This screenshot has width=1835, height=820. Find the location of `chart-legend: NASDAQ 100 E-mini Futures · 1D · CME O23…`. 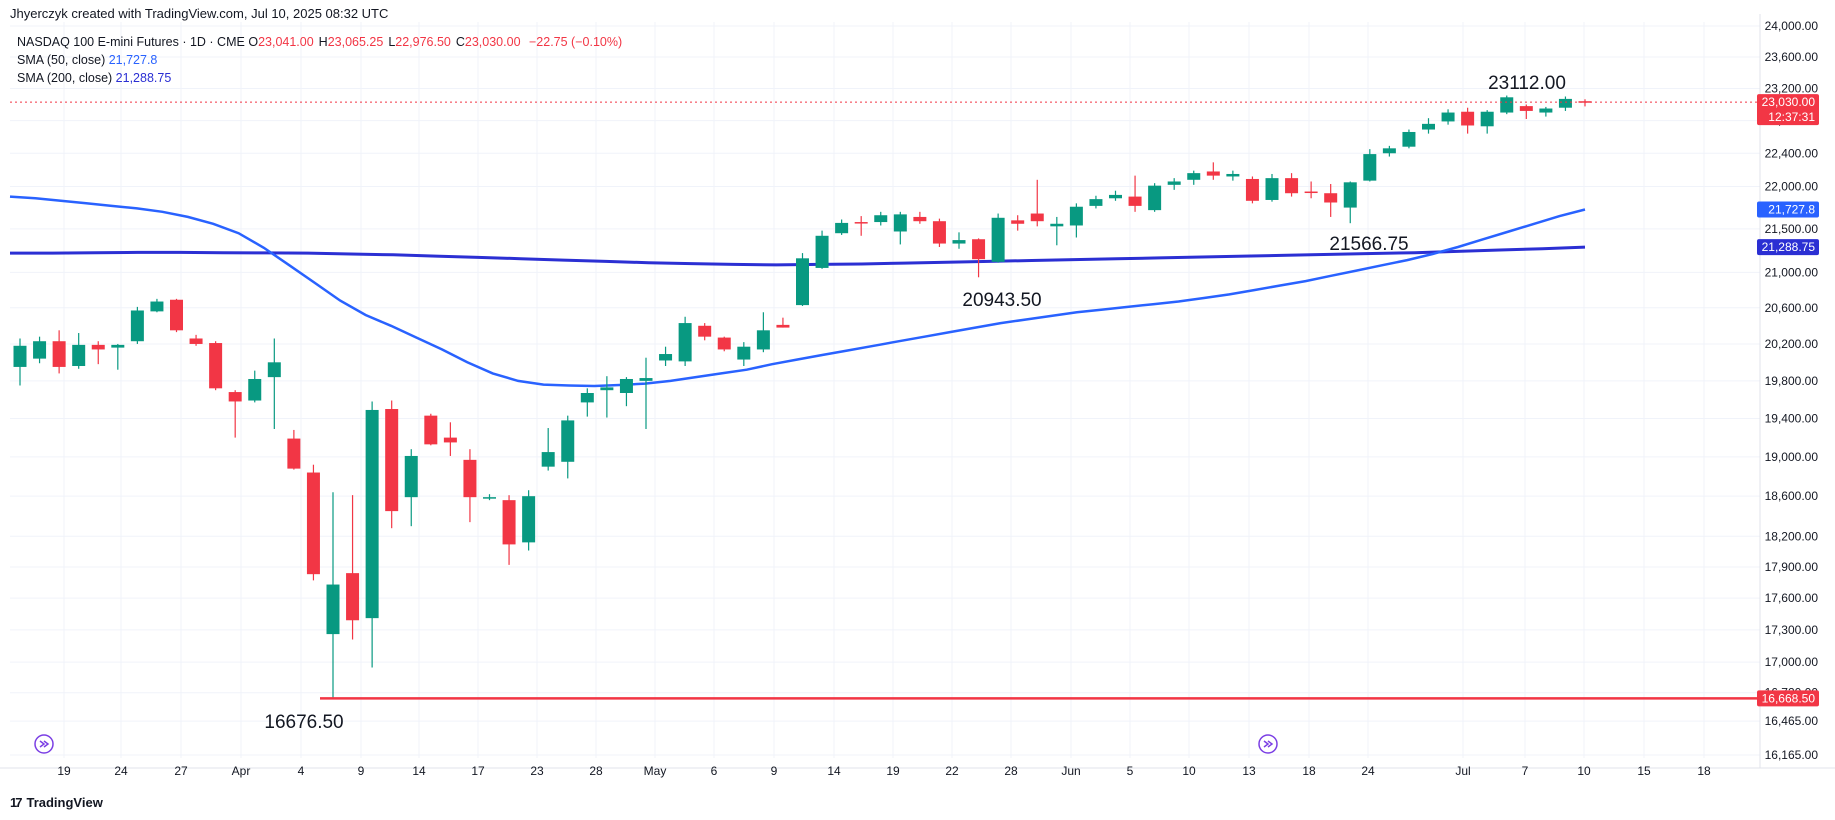

chart-legend: NASDAQ 100 E-mini Futures · 1D · CME O23… is located at coordinates (319, 60).